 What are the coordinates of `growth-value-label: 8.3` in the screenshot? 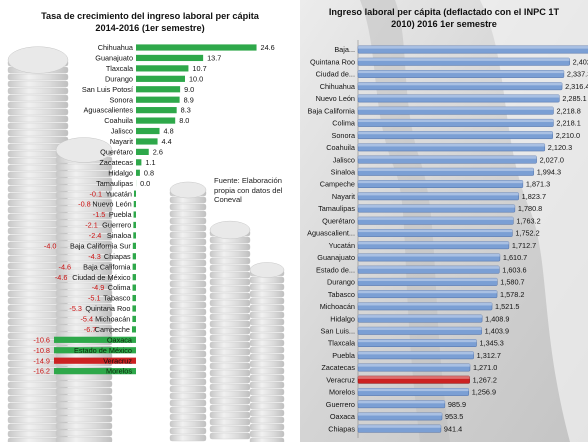 It's located at (186, 110).